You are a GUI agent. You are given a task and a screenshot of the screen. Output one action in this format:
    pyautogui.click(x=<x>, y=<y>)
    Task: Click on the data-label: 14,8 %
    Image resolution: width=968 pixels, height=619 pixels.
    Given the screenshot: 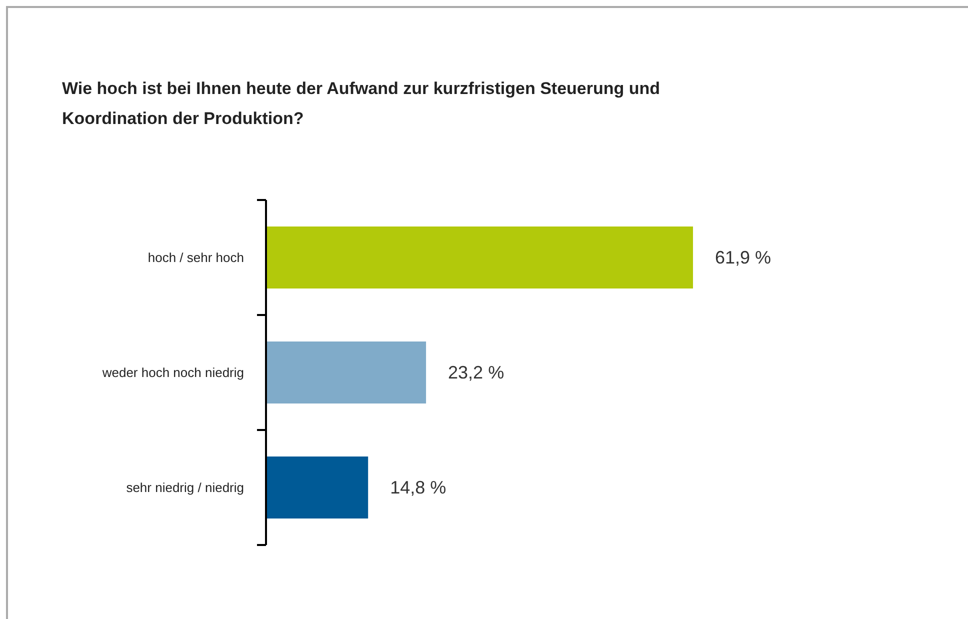 What is the action you would take?
    pyautogui.click(x=418, y=487)
    